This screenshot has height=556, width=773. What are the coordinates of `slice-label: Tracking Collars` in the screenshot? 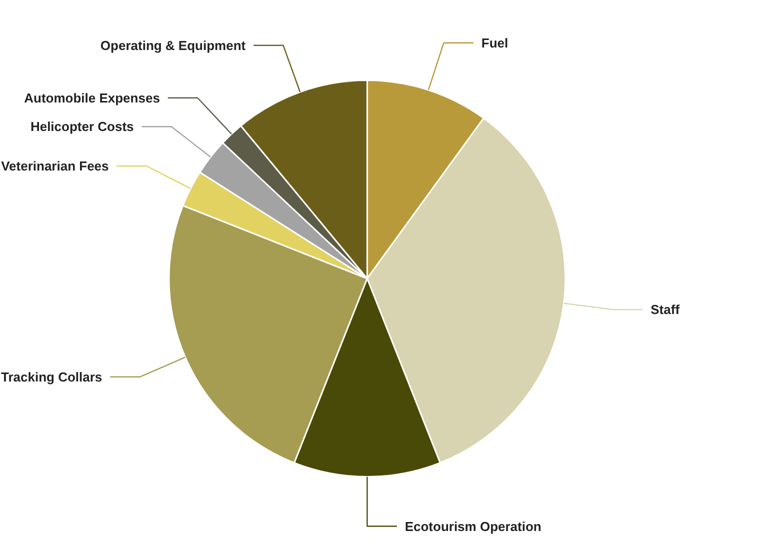 It's located at (51, 376).